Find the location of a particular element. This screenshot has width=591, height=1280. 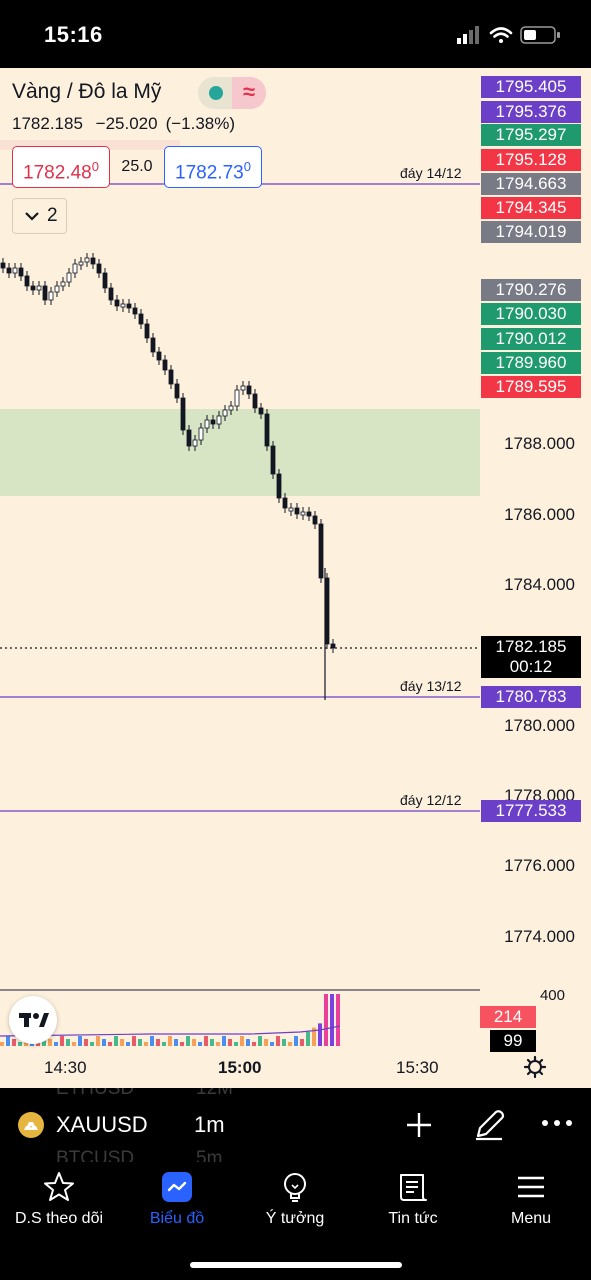

price-label: 1789.595 is located at coordinates (531, 387).